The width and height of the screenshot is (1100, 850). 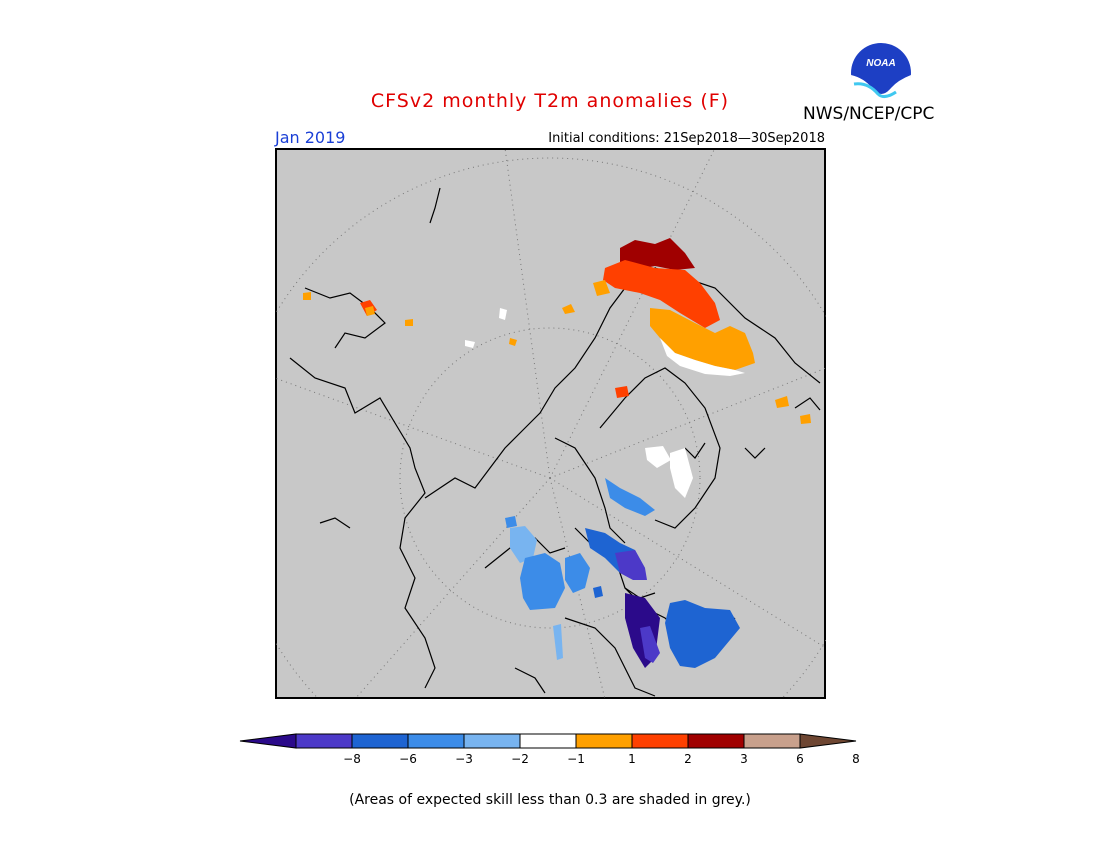 I want to click on anomaly-near-normal-warm, so click(x=702, y=357).